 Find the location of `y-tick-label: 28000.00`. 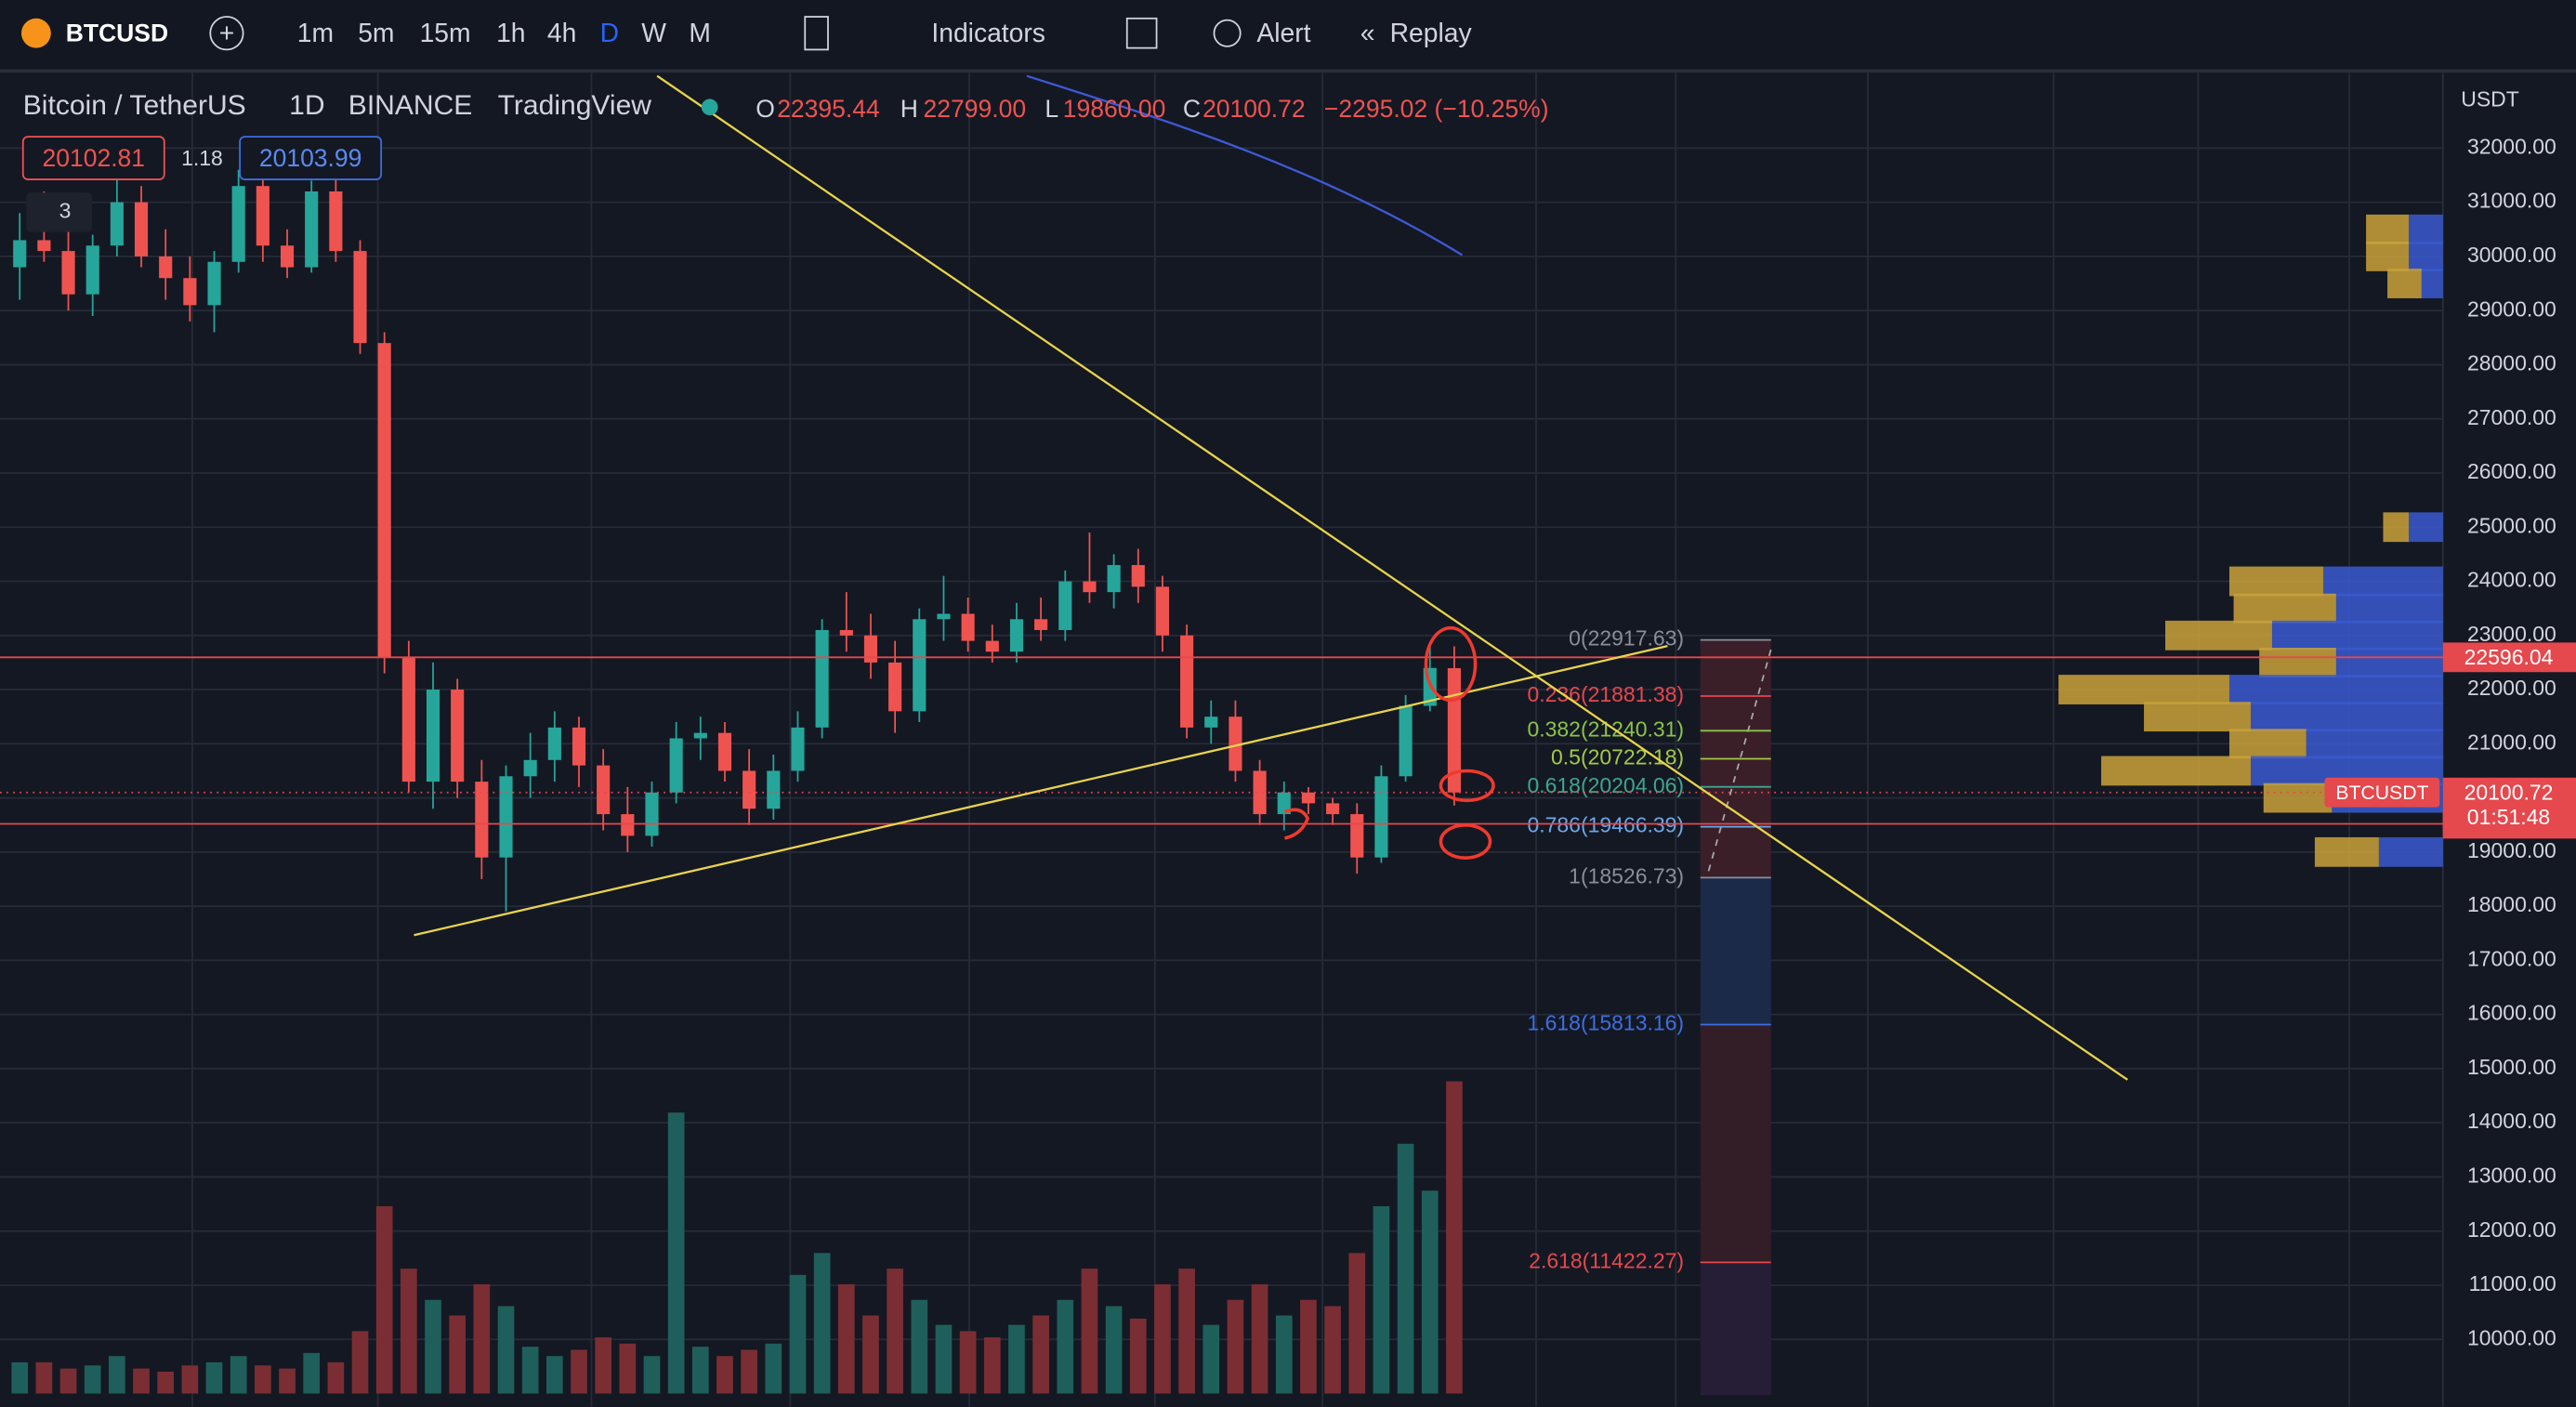

y-tick-label: 28000.00 is located at coordinates (2511, 363).